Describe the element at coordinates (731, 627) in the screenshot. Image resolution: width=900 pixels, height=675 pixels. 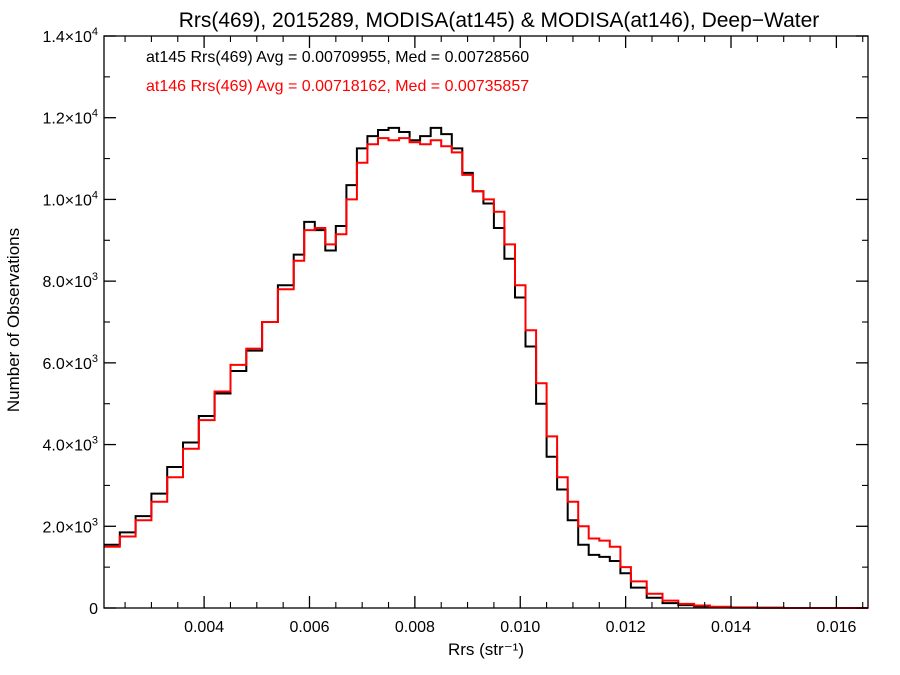
I see `x-tick-label-5: 0.014` at that location.